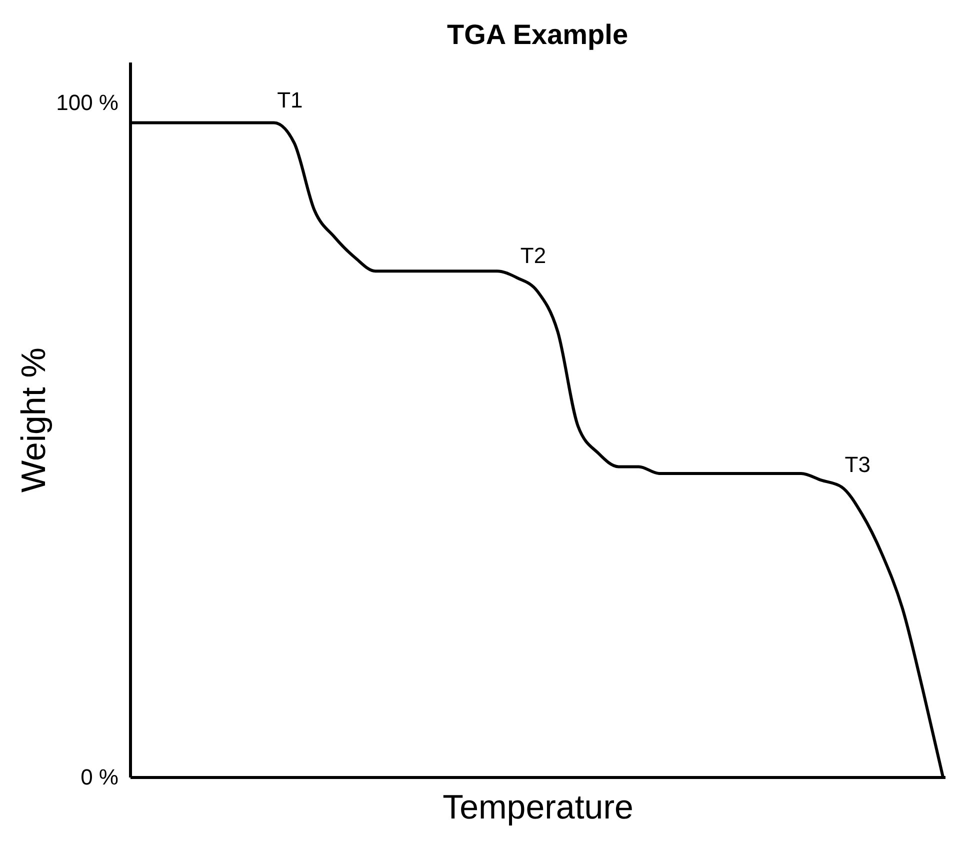 This screenshot has height=841, width=961. I want to click on y-tick-label: 100 %, so click(87, 102).